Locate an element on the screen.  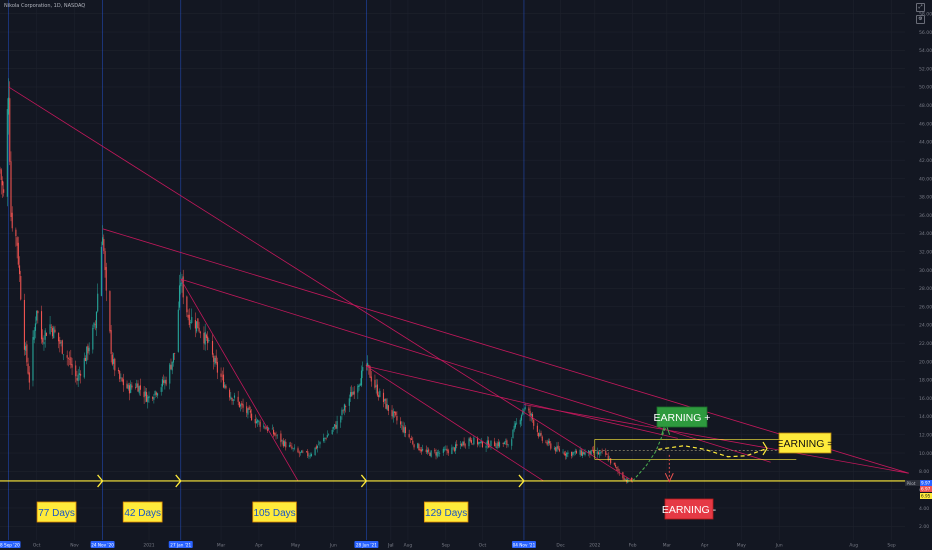
x-tick-label: Aug is located at coordinates (408, 546).